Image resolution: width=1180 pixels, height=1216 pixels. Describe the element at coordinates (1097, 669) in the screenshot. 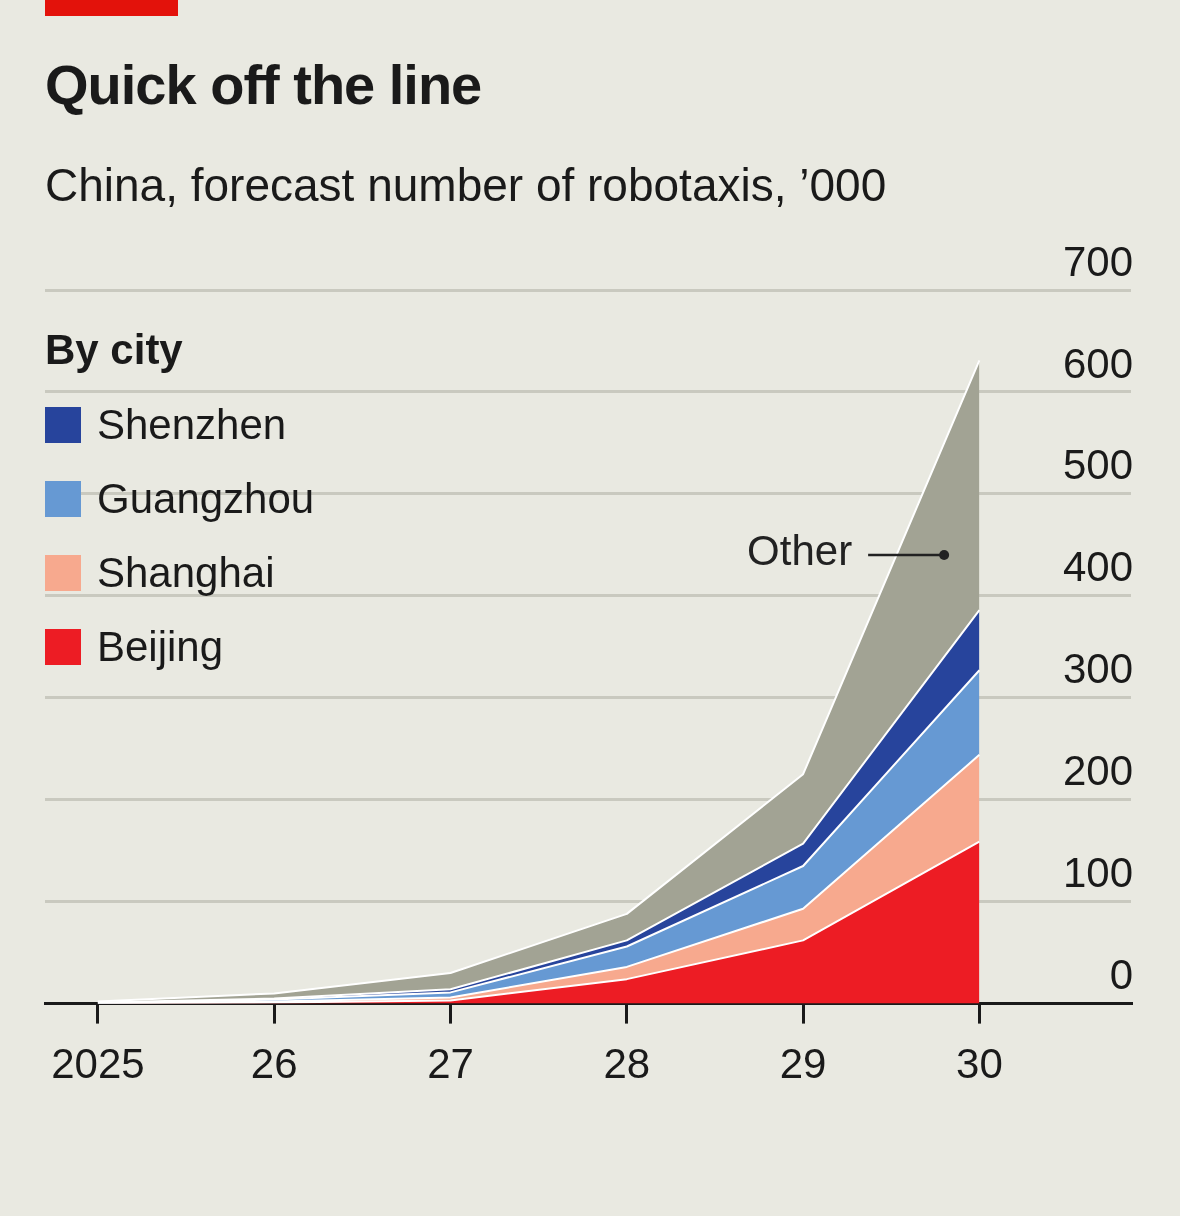

I see `y-tick-label: 300` at that location.